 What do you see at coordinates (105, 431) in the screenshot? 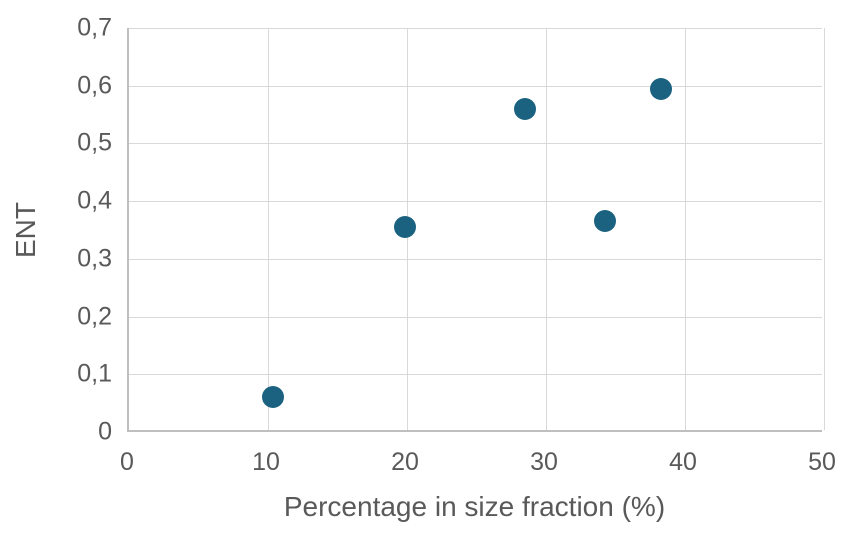
I see `y-tick-label: 0` at bounding box center [105, 431].